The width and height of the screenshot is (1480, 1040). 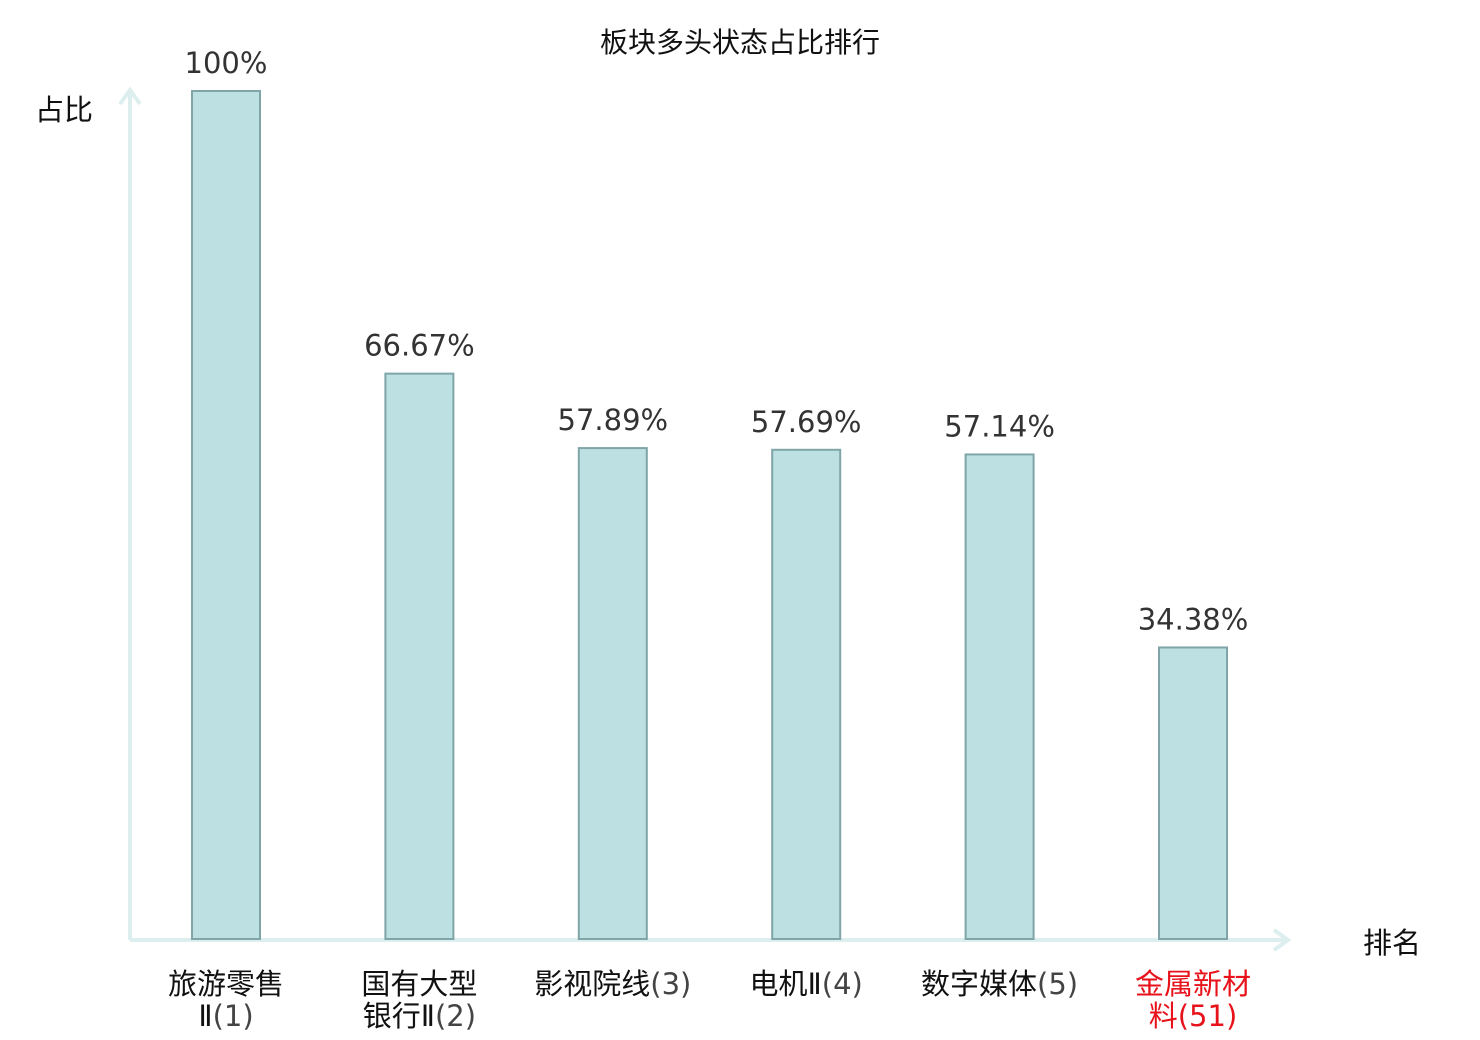 I want to click on category-rank: (1), so click(x=233, y=1016).